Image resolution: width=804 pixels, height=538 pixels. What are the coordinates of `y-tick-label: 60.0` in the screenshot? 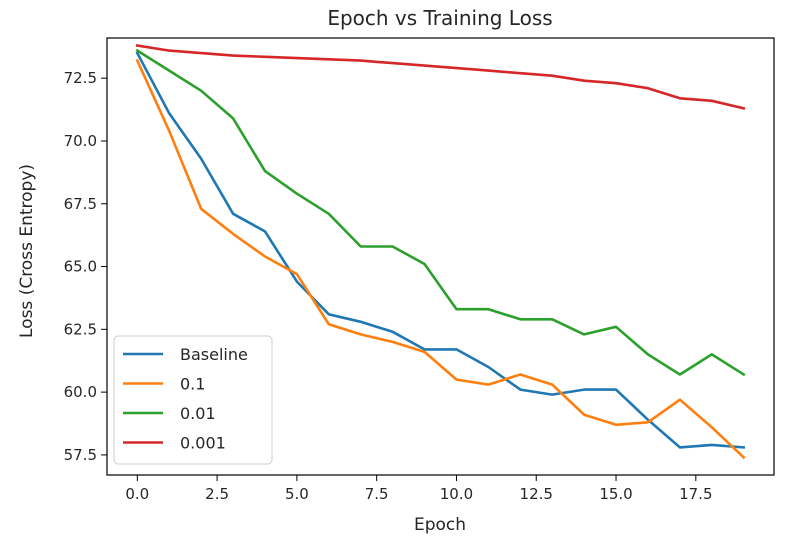 It's located at (80, 392).